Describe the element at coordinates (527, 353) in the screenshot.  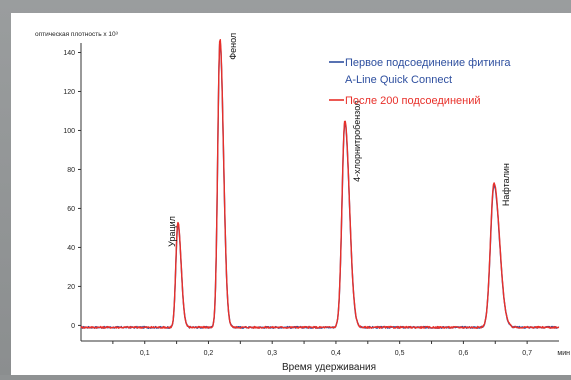
I see `x-tick-label: 0,7` at that location.